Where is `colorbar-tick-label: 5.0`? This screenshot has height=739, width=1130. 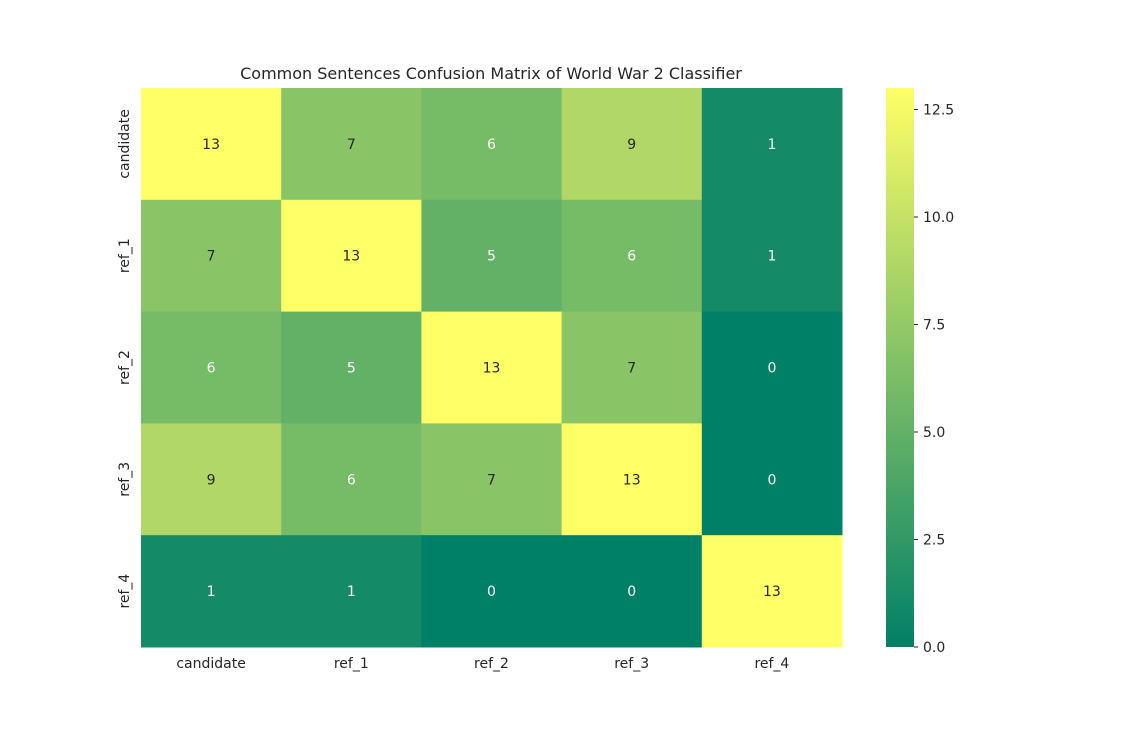
colorbar-tick-label: 5.0 is located at coordinates (934, 433).